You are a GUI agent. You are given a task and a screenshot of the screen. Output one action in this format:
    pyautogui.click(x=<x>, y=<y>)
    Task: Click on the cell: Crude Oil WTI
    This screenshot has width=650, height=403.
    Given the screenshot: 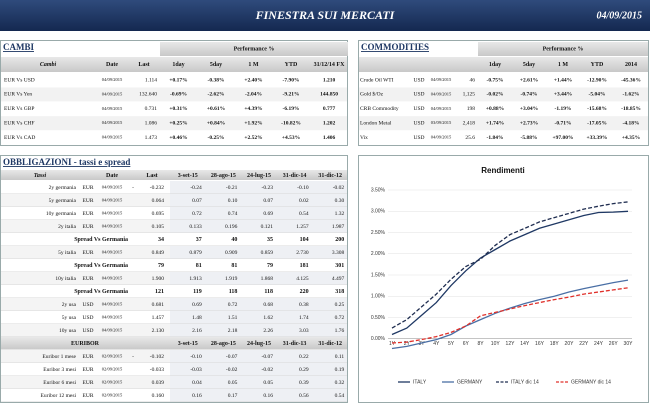 What is the action you would take?
    pyautogui.click(x=377, y=80)
    